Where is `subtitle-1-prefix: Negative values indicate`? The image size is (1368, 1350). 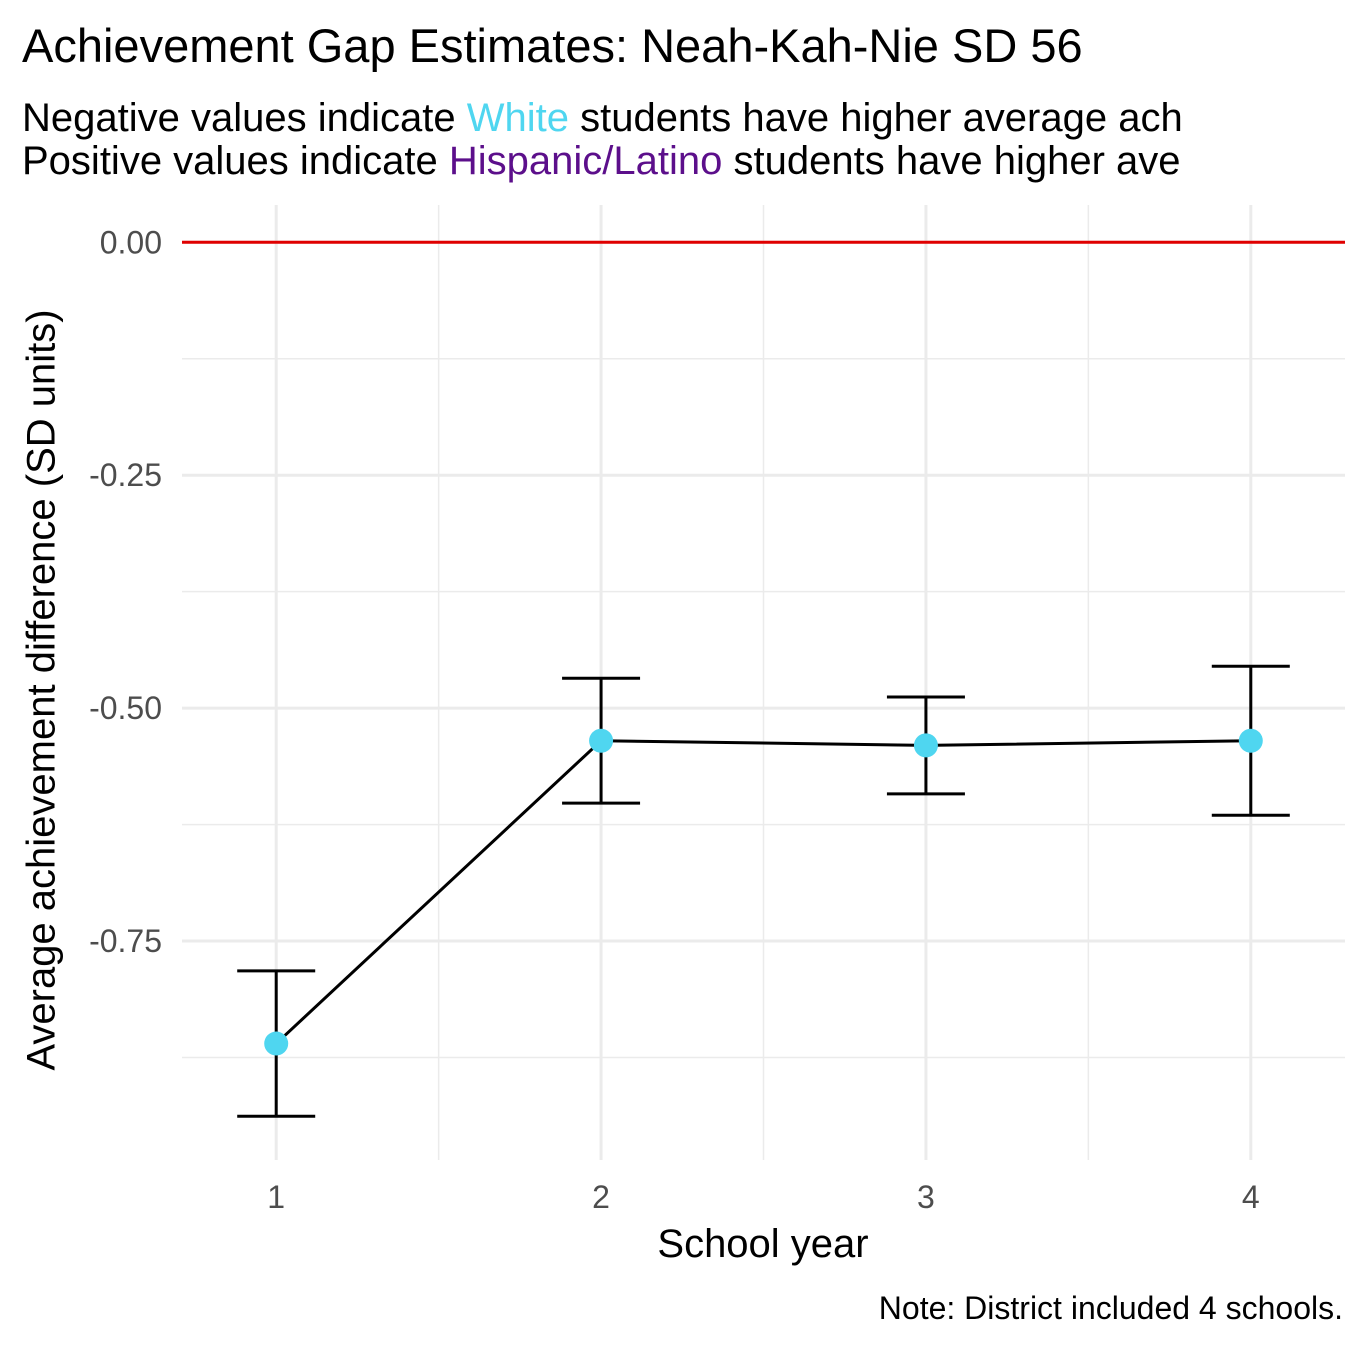 subtitle-1-prefix: Negative values indicate is located at coordinates (244, 118).